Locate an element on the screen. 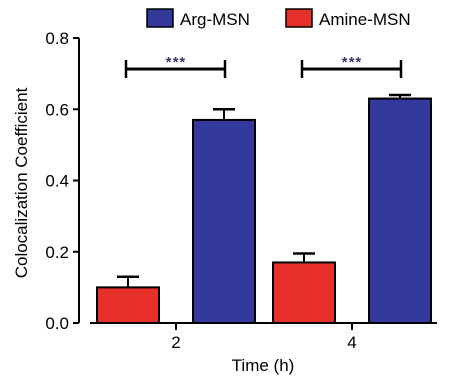  y-tick-label: 0.0 is located at coordinates (57, 323).